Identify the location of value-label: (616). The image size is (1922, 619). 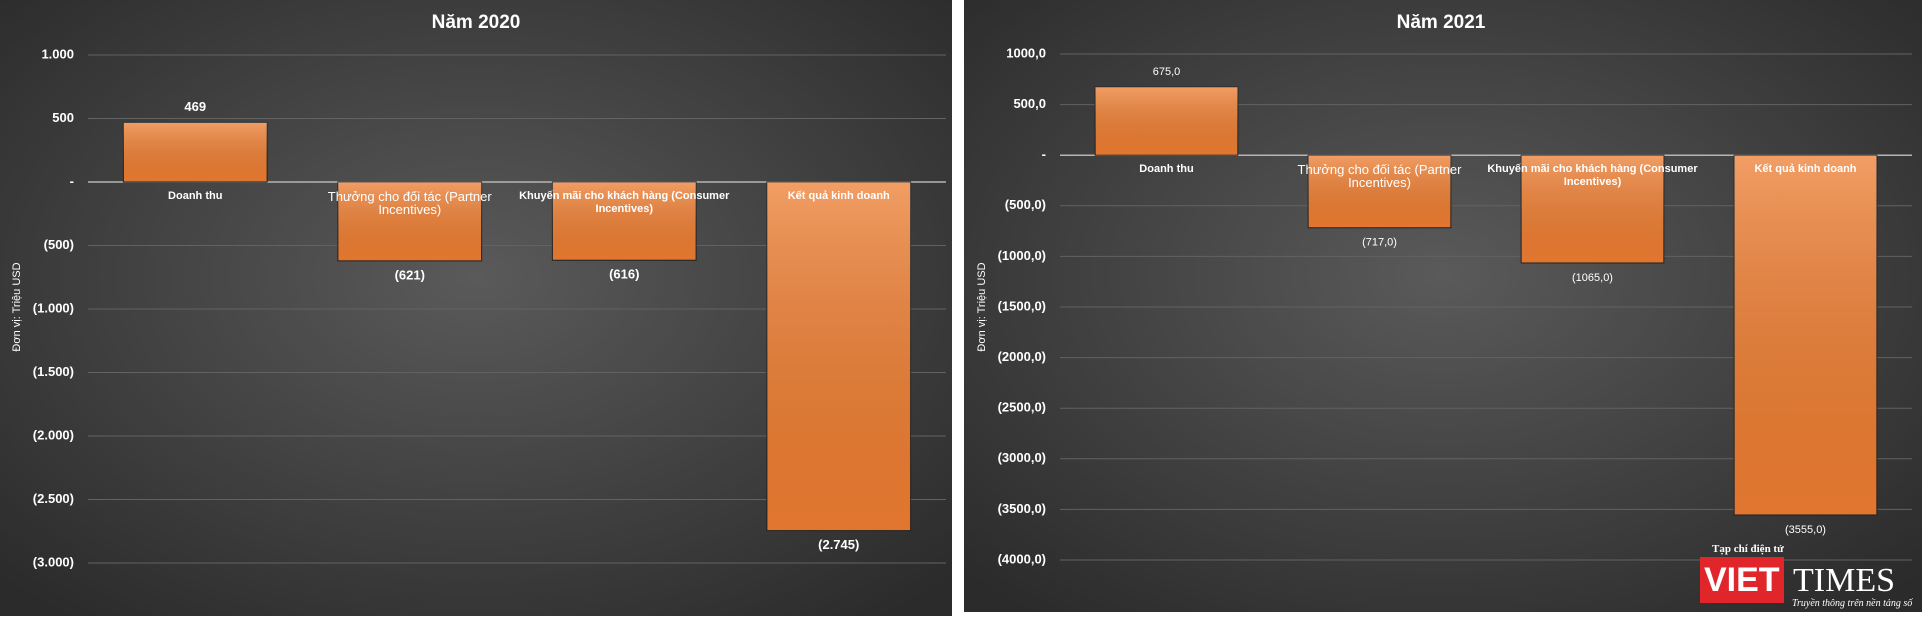
(624, 274).